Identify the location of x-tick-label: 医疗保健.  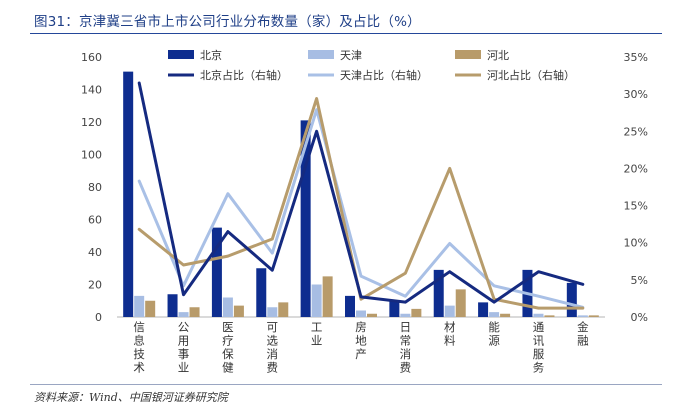
(228, 347).